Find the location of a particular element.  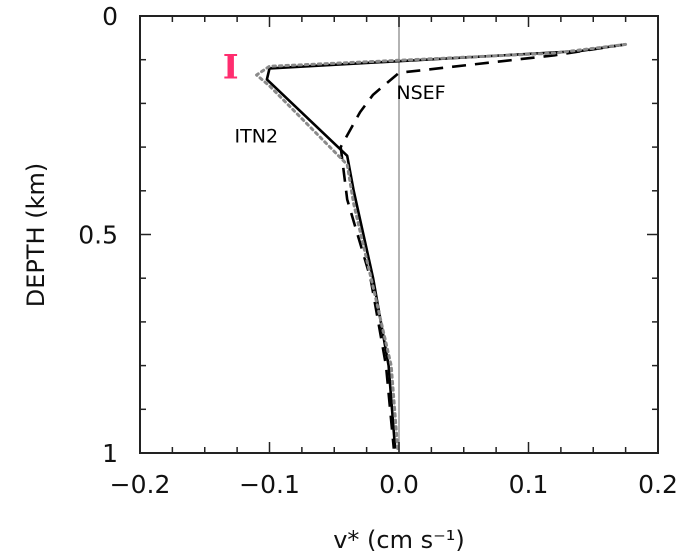

x-tick-label: 0.0 is located at coordinates (399, 484).